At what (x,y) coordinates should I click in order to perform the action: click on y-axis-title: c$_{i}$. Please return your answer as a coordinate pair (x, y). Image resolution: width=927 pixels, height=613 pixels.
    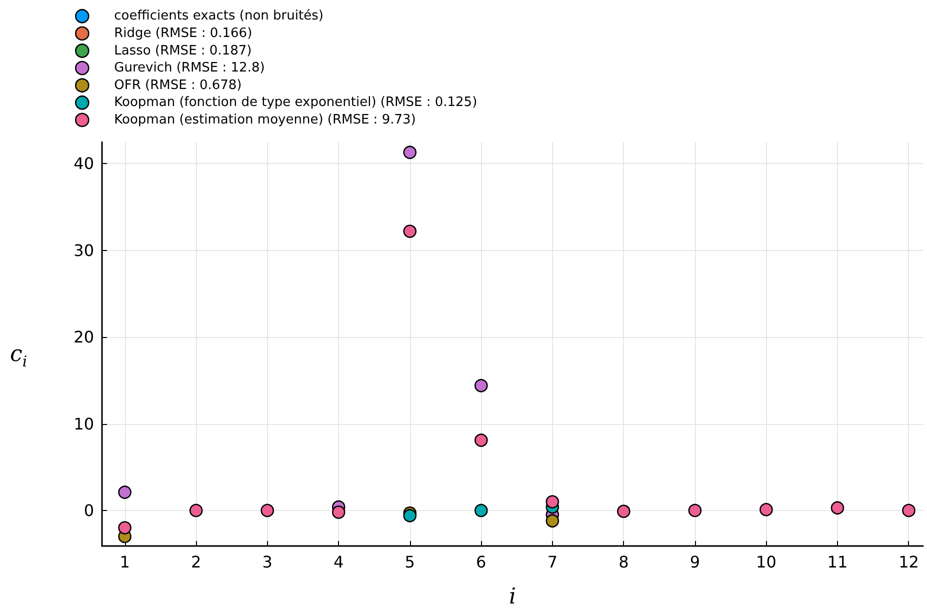
    Looking at the image, I should click on (19, 356).